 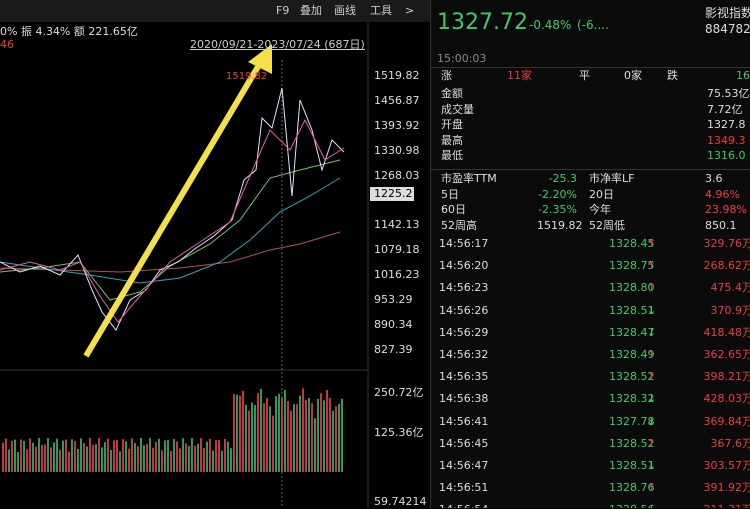 What do you see at coordinates (726, 140) in the screenshot?
I see `stat-value: 1349.3` at bounding box center [726, 140].